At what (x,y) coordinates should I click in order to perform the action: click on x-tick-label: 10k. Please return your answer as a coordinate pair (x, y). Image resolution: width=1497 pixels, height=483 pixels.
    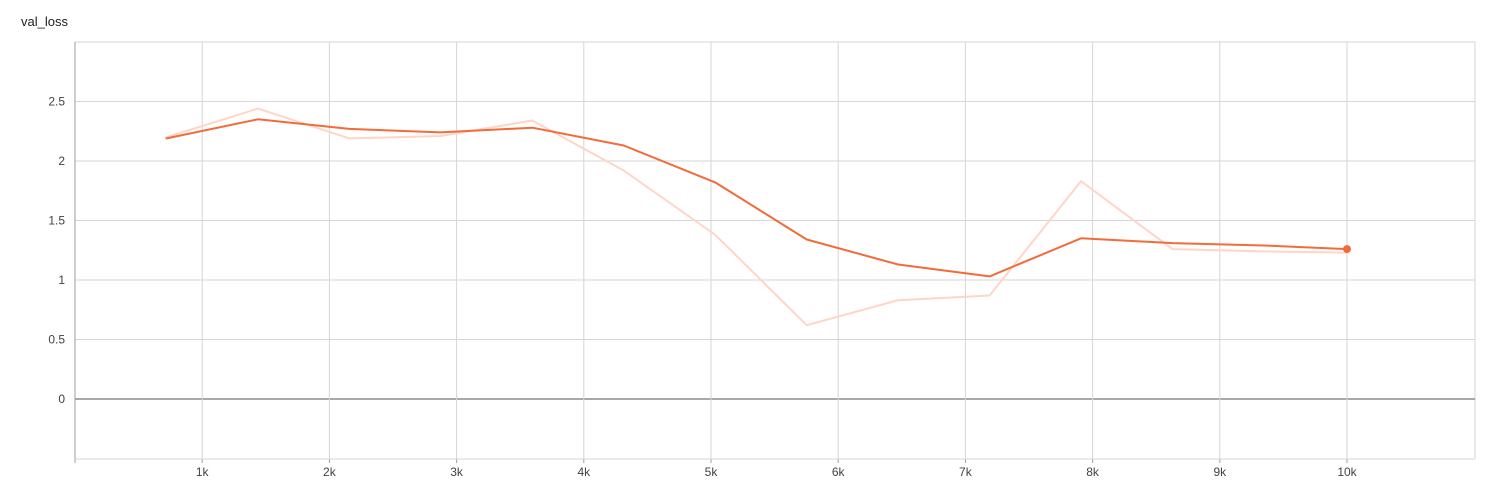
    Looking at the image, I should click on (1347, 472).